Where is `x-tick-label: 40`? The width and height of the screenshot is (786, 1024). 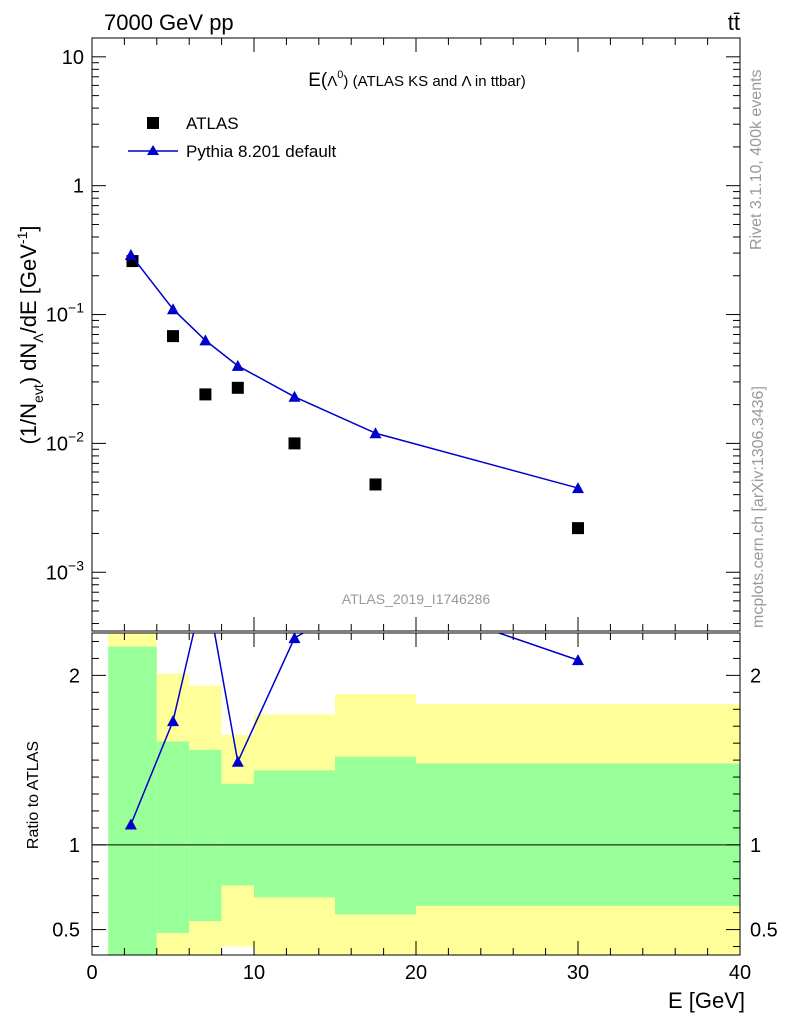
x-tick-label: 40 is located at coordinates (740, 973).